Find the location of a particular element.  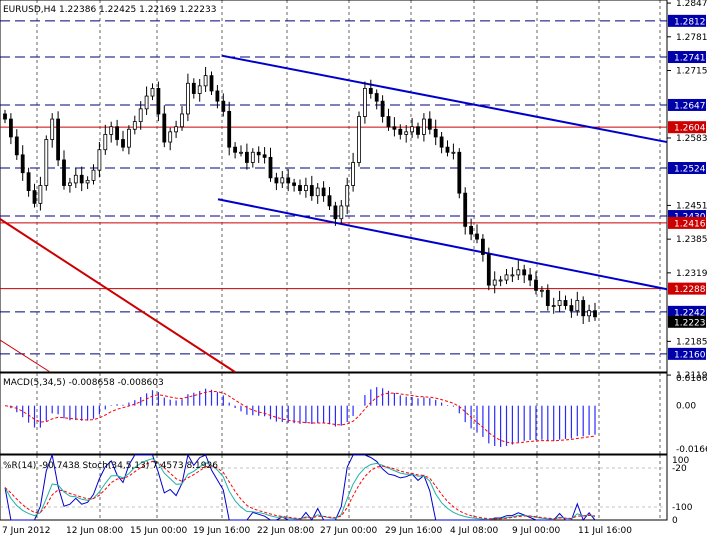

price-tag-label: 1.22882 is located at coordinates (690, 290).